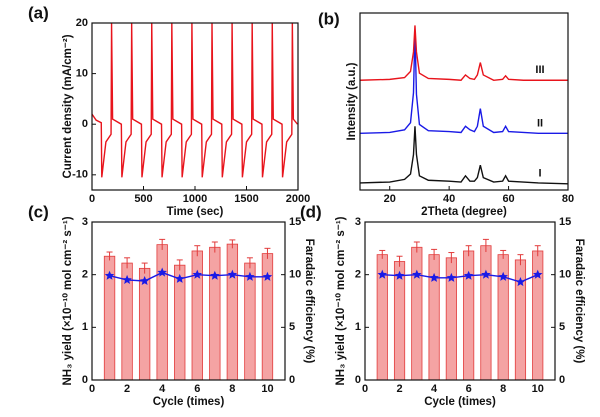 The image size is (600, 417). Describe the element at coordinates (80, 175) in the screenshot. I see `y-tick-label: -10` at that location.